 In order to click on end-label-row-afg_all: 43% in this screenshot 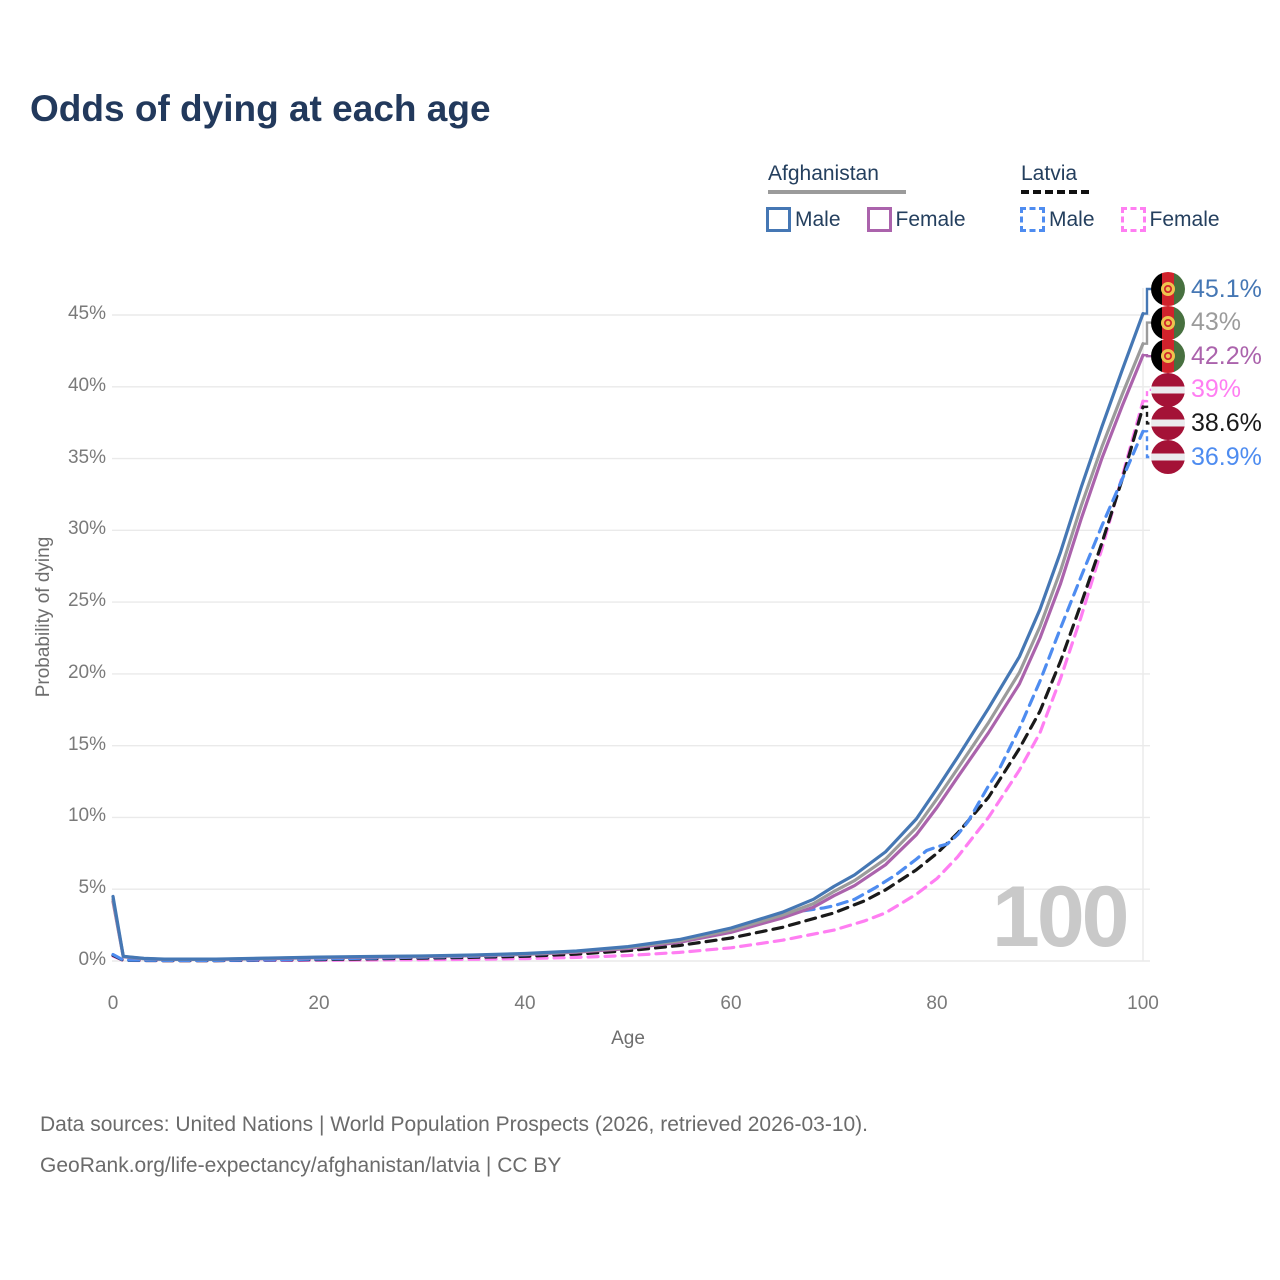, I will do `click(1196, 322)`.